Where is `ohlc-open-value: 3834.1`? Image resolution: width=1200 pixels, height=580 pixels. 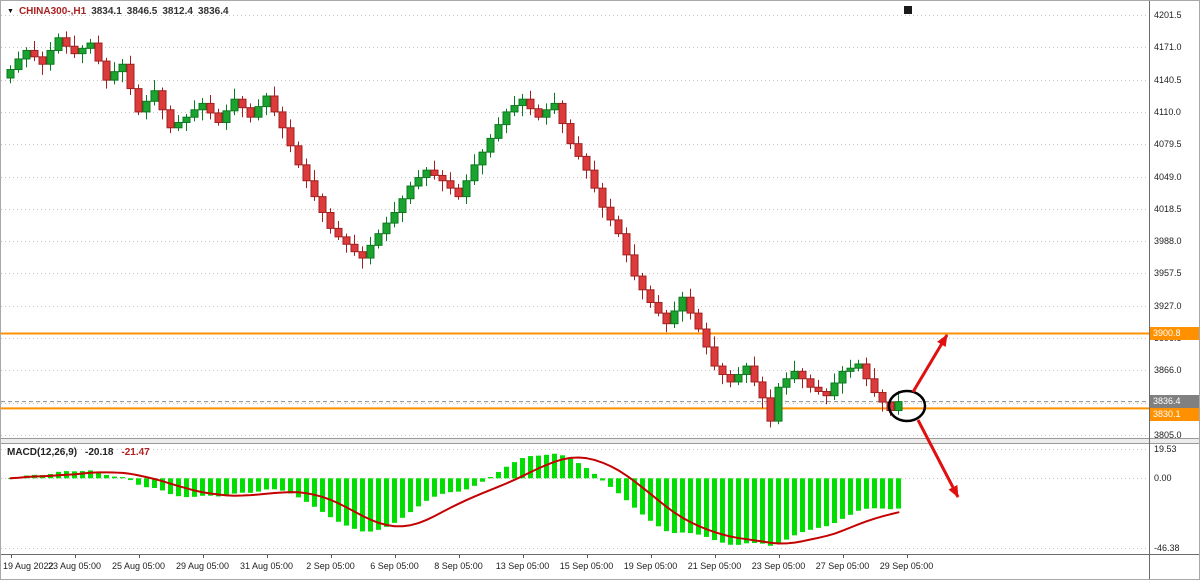
ohlc-open-value: 3834.1 is located at coordinates (106, 11).